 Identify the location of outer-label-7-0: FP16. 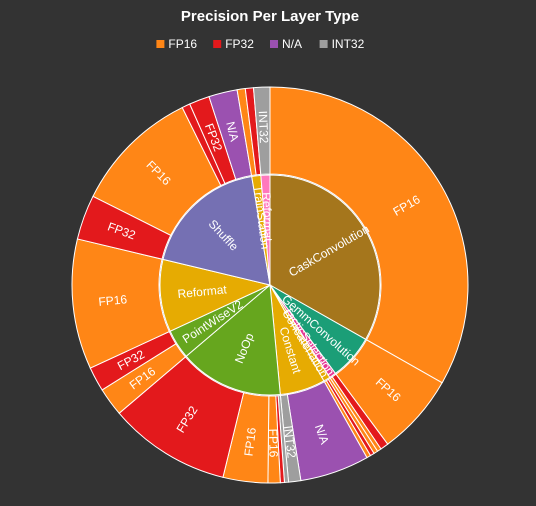
(113, 300).